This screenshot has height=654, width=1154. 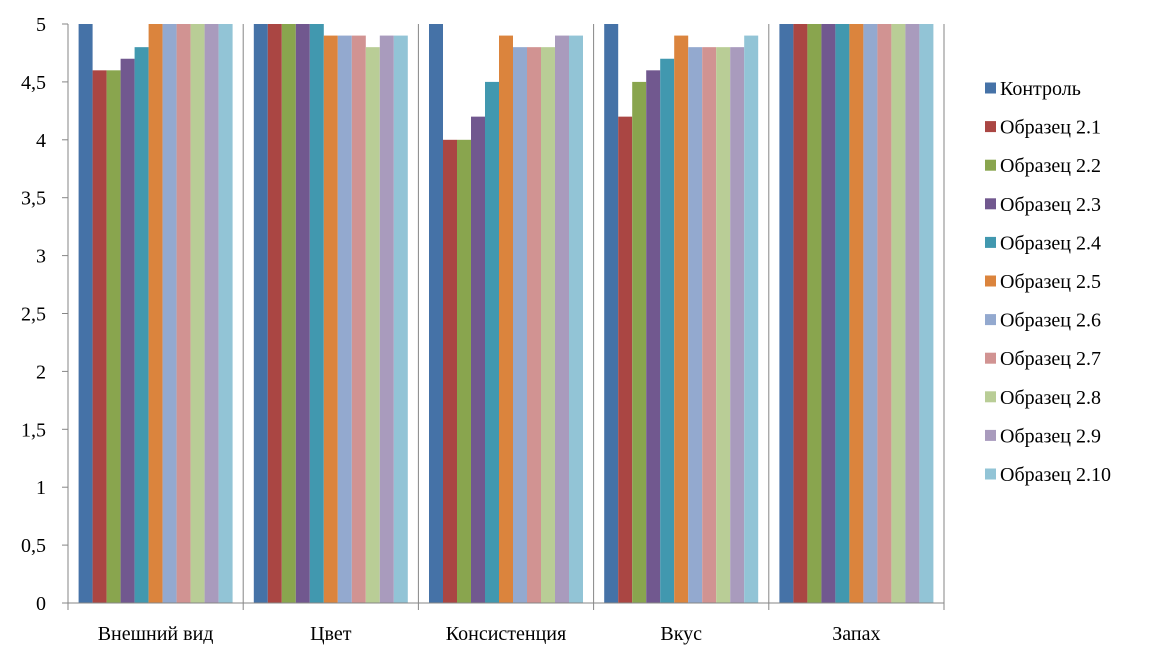 What do you see at coordinates (33, 430) in the screenshot?
I see `y-tick-label: 1,5` at bounding box center [33, 430].